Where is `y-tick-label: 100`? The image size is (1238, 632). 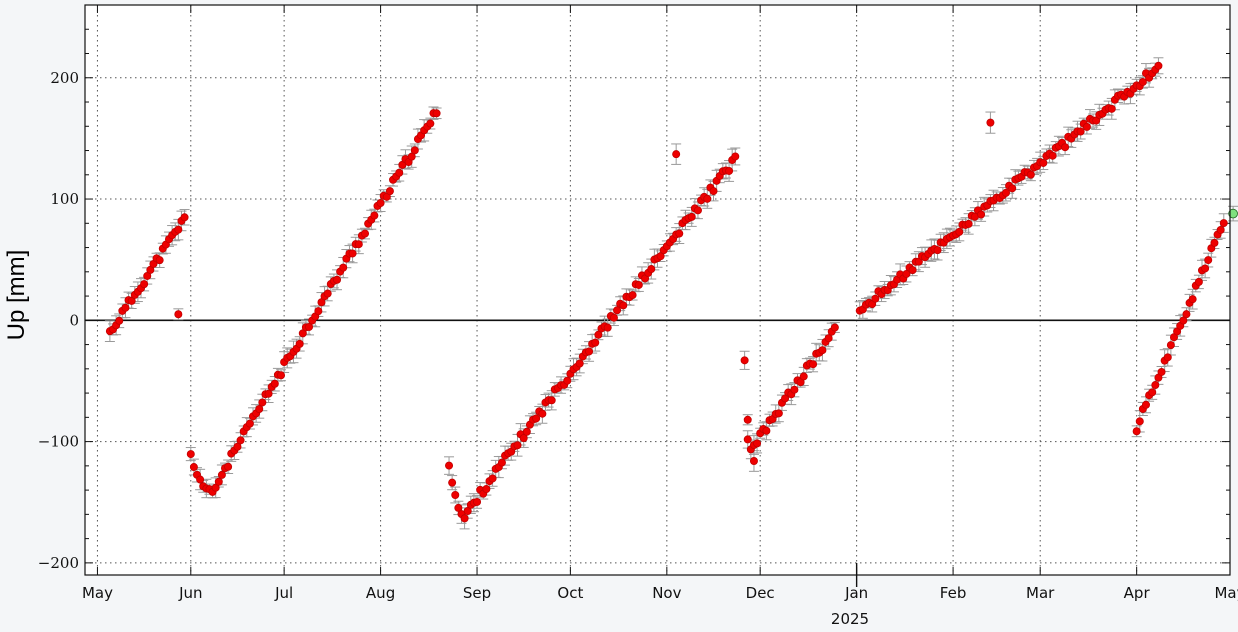
y-tick-label: 100 is located at coordinates (64, 199).